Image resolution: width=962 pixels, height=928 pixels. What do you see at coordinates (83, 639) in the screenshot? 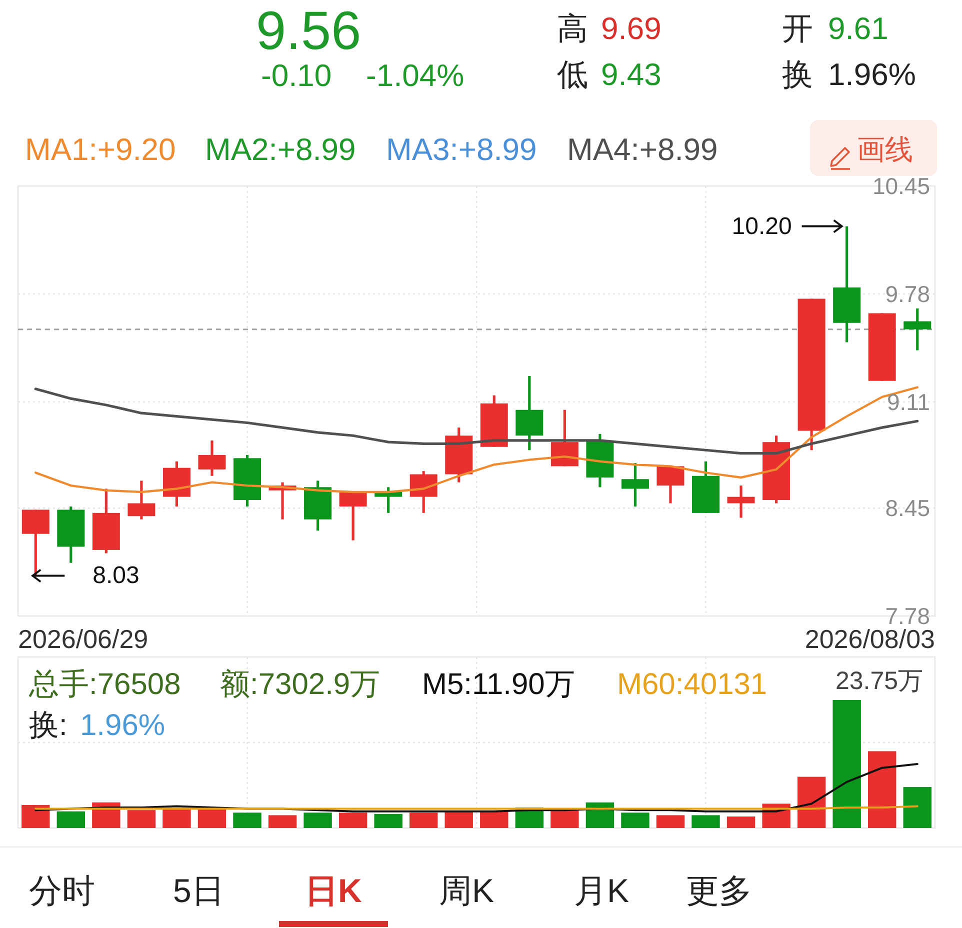
I see `text: 2026/06/29` at bounding box center [83, 639].